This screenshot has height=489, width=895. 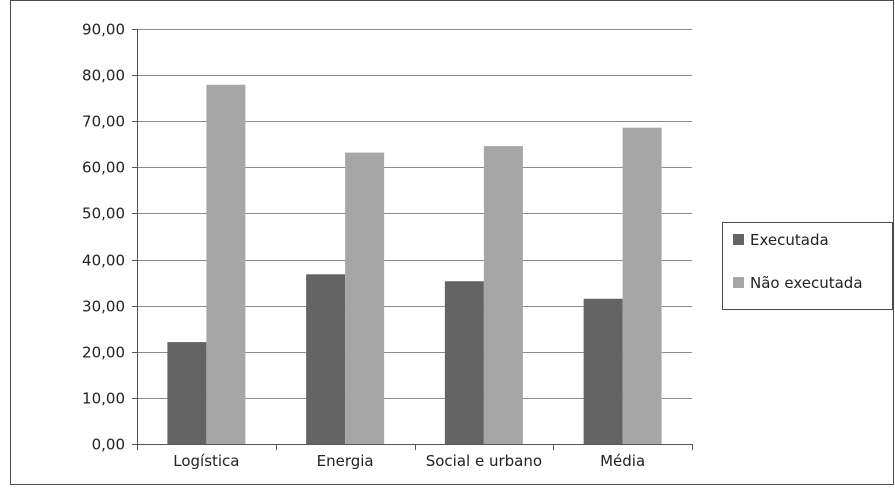 I want to click on y-tick-label: 60,00, so click(x=103, y=168).